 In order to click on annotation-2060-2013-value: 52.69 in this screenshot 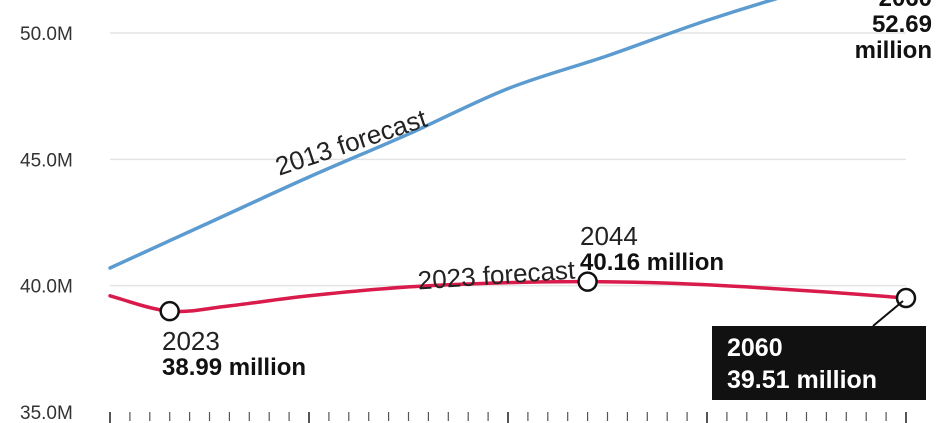, I will do `click(902, 24)`.